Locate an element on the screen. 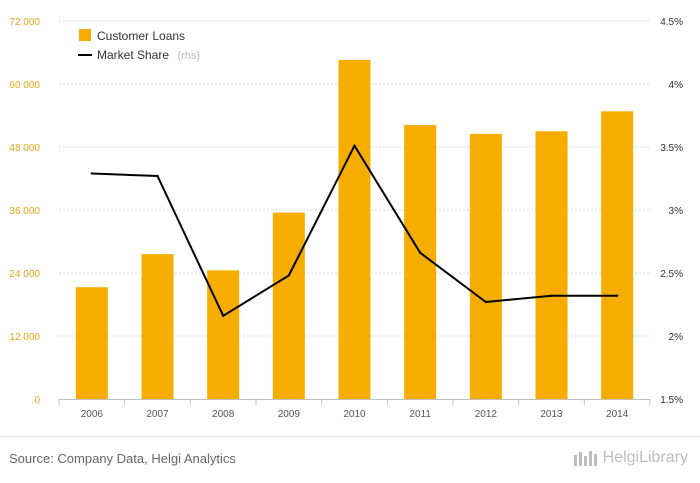 The width and height of the screenshot is (700, 483). legend-label-line-group: Market Share (rhs) is located at coordinates (148, 54).